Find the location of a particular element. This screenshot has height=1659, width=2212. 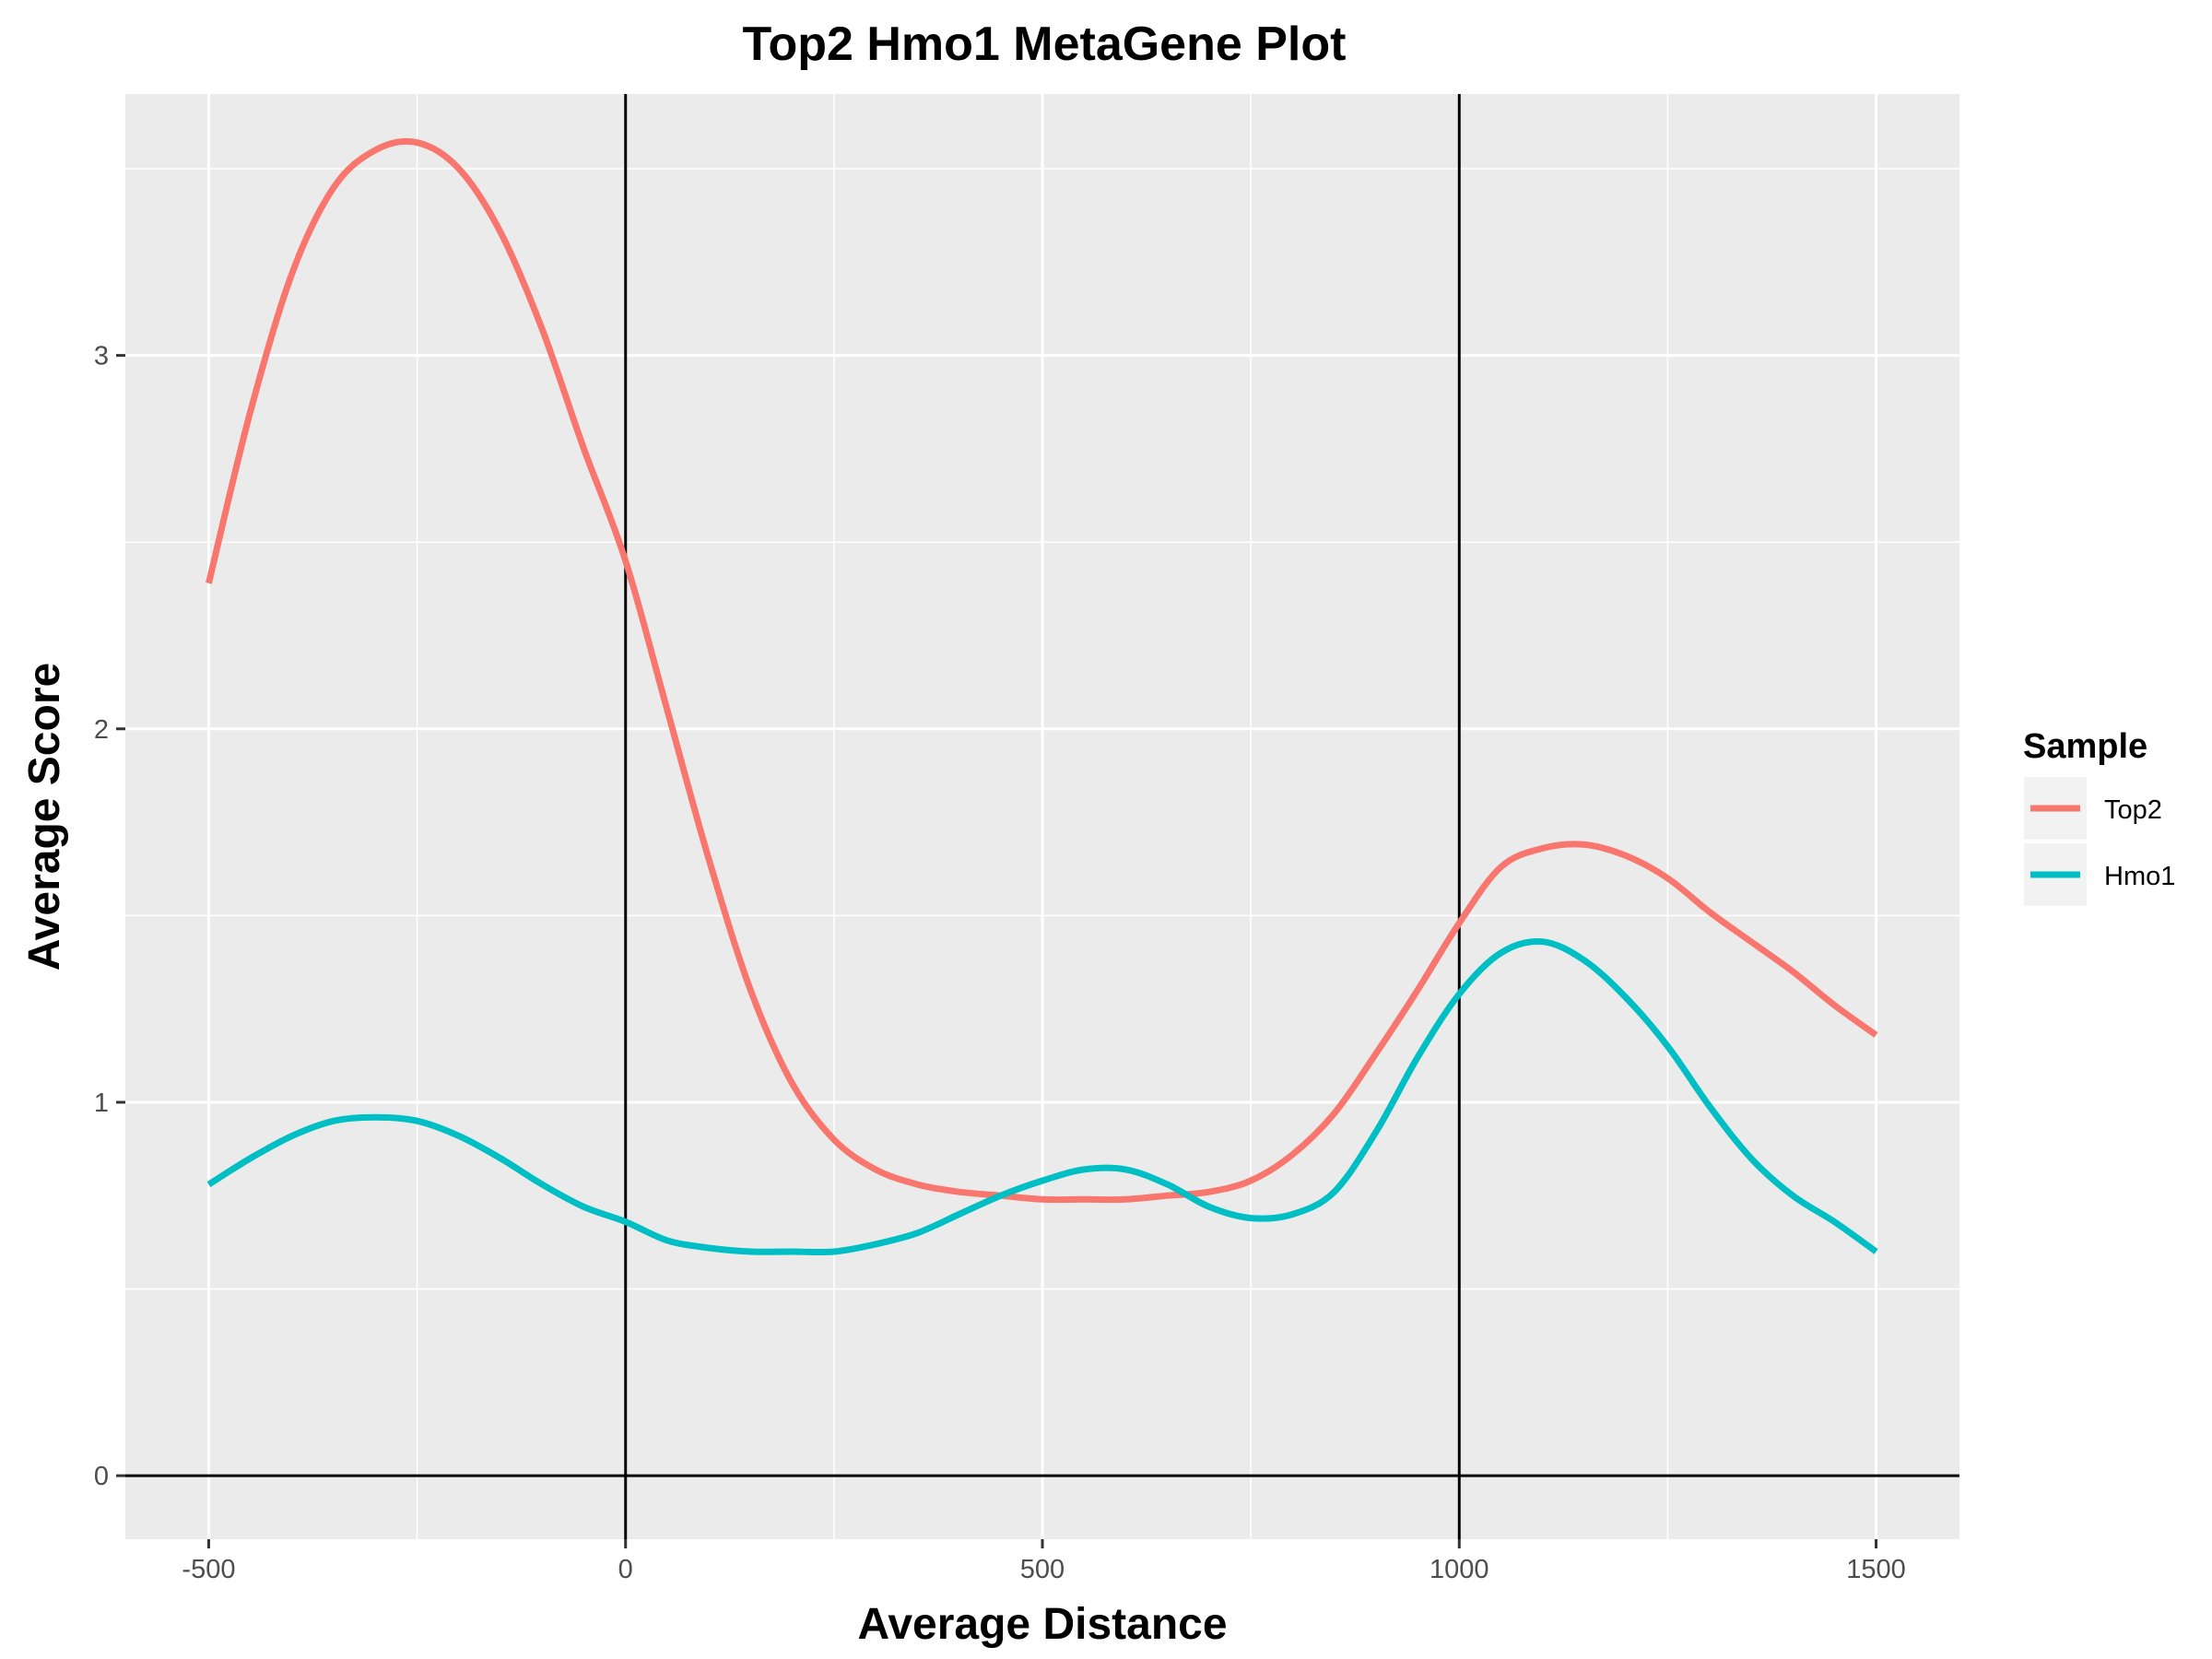

x-tick-label: 1500 is located at coordinates (1876, 1569).